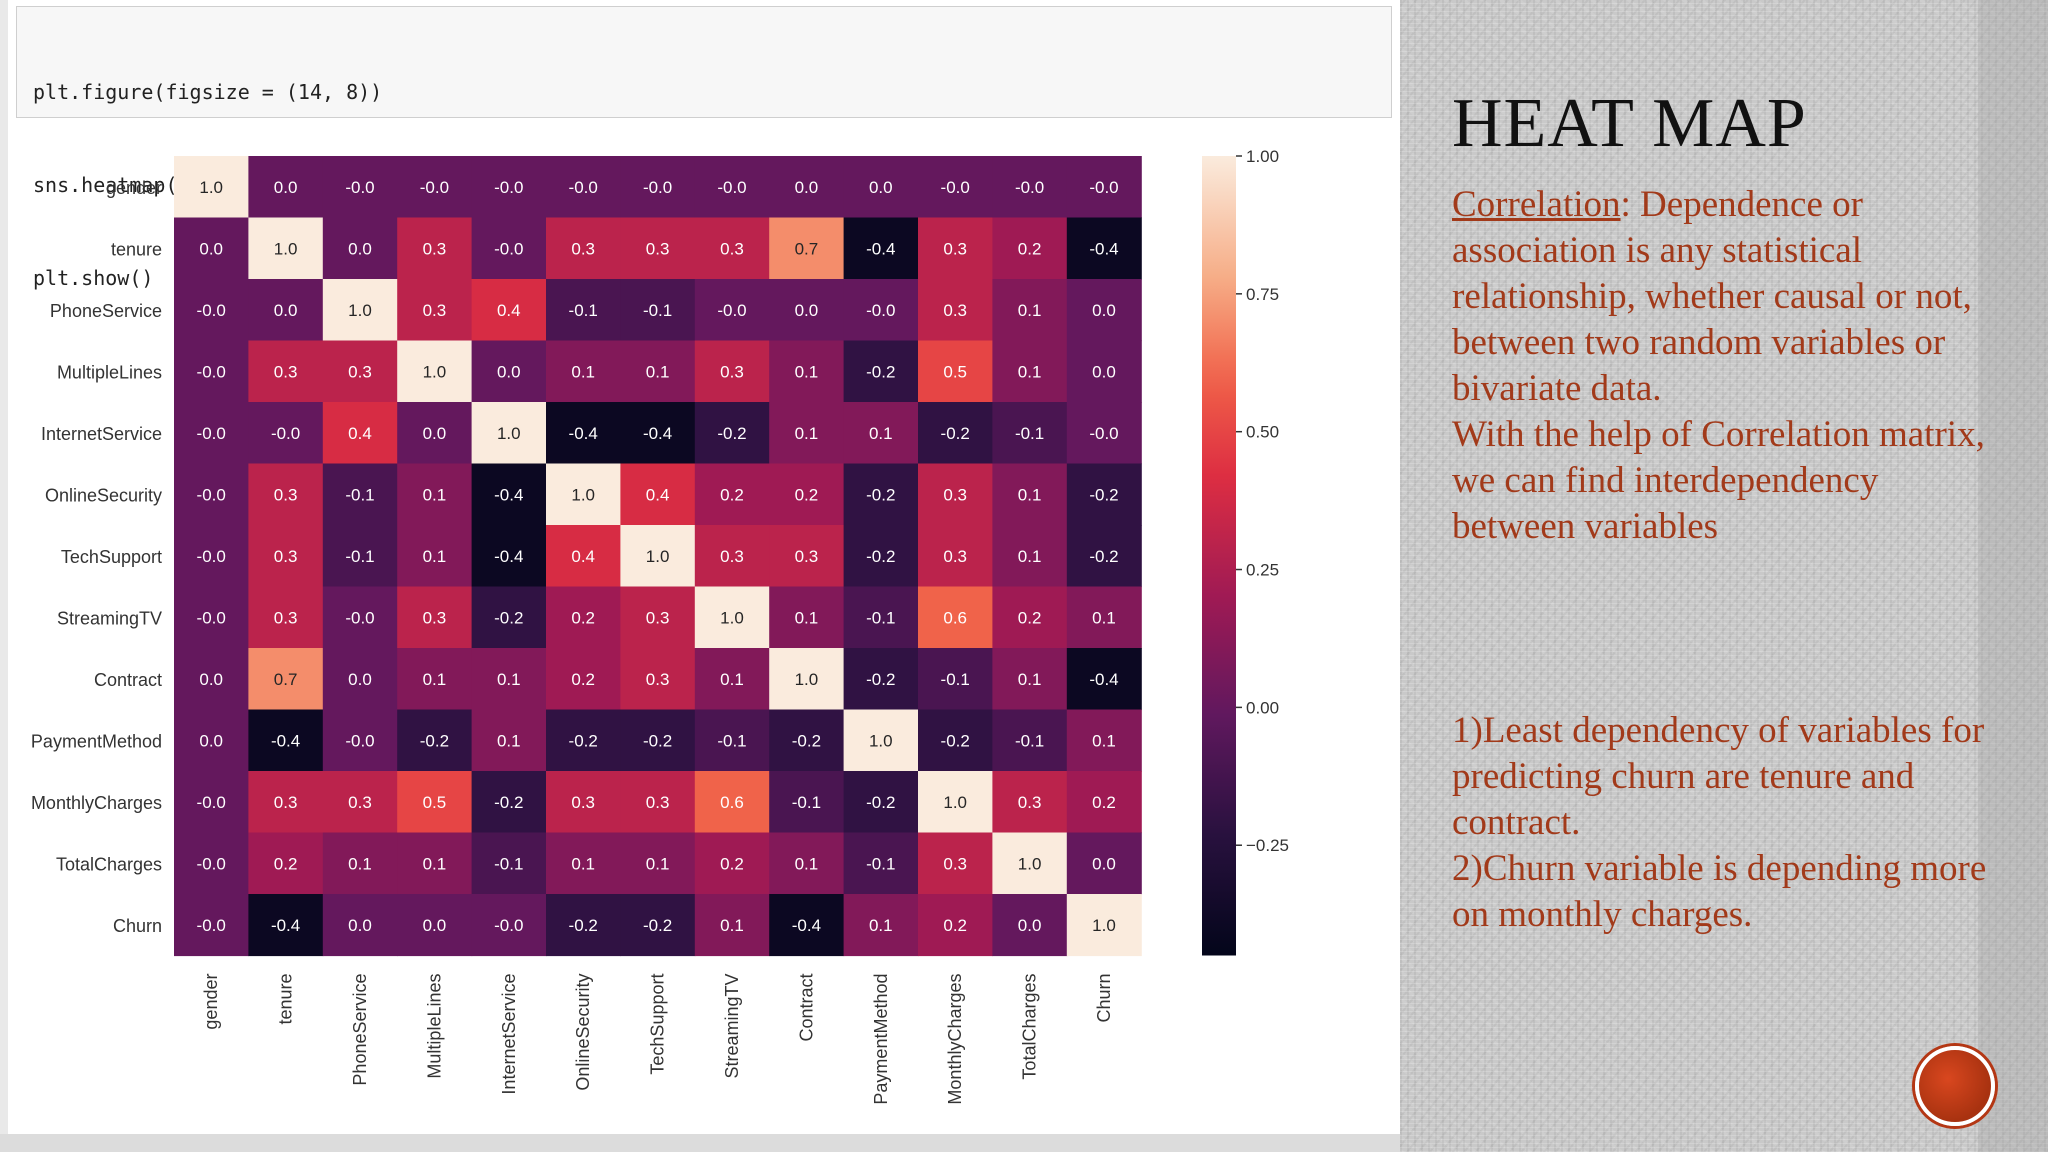  I want to click on y-tick-label: tenure, so click(136, 249).